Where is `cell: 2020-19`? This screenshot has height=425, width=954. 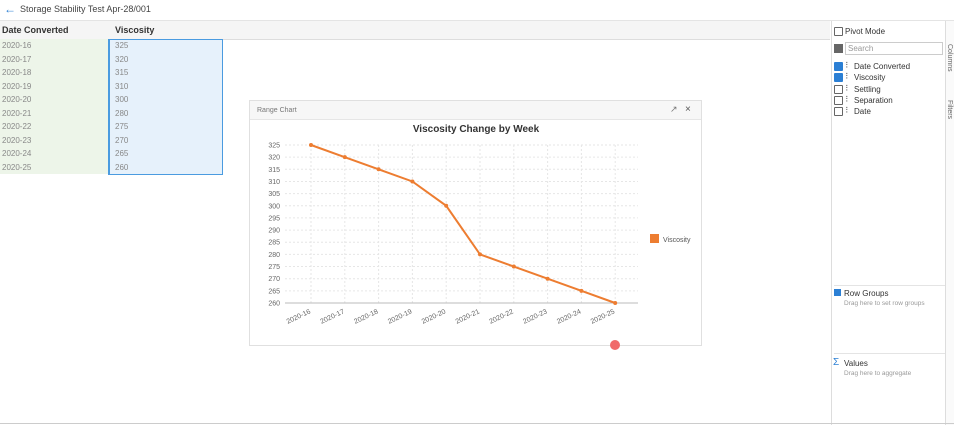
cell: 2020-19 is located at coordinates (17, 86).